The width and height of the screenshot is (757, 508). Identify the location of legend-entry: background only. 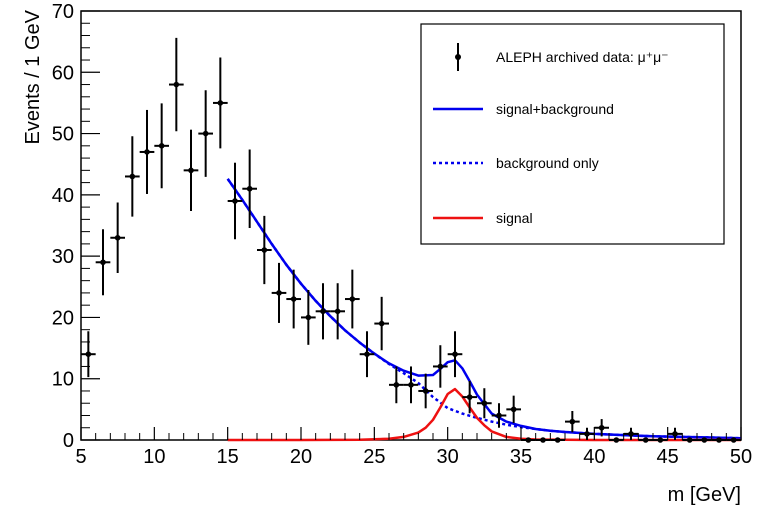
(516, 163).